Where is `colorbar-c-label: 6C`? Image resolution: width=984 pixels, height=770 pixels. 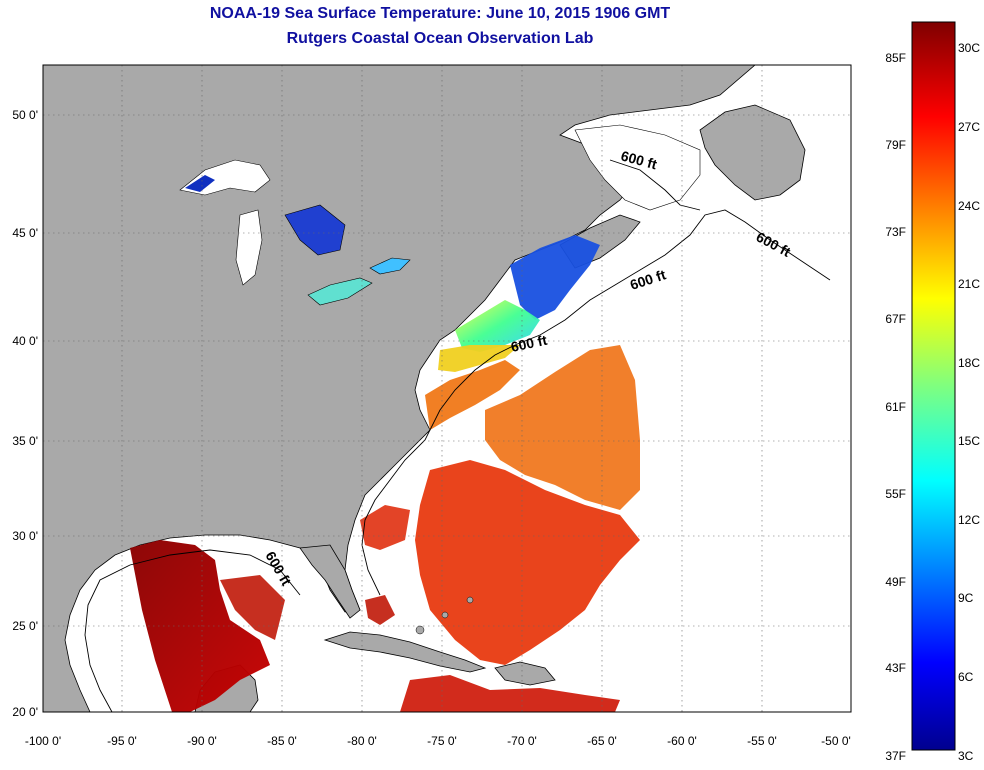 colorbar-c-label: 6C is located at coordinates (966, 677).